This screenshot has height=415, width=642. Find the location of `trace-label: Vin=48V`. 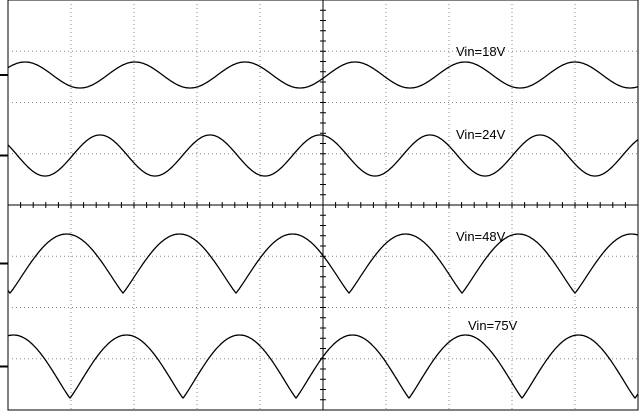

trace-label: Vin=48V is located at coordinates (481, 236).